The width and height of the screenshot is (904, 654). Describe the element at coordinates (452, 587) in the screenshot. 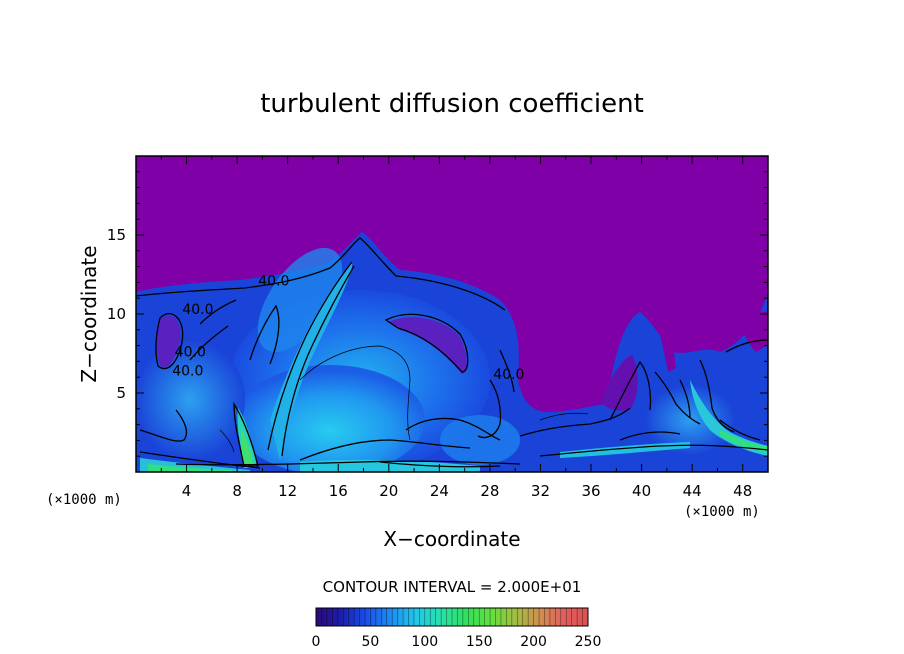

I see `contour-interval-label: CONTOUR INTERVAL = 2.000E+01` at that location.